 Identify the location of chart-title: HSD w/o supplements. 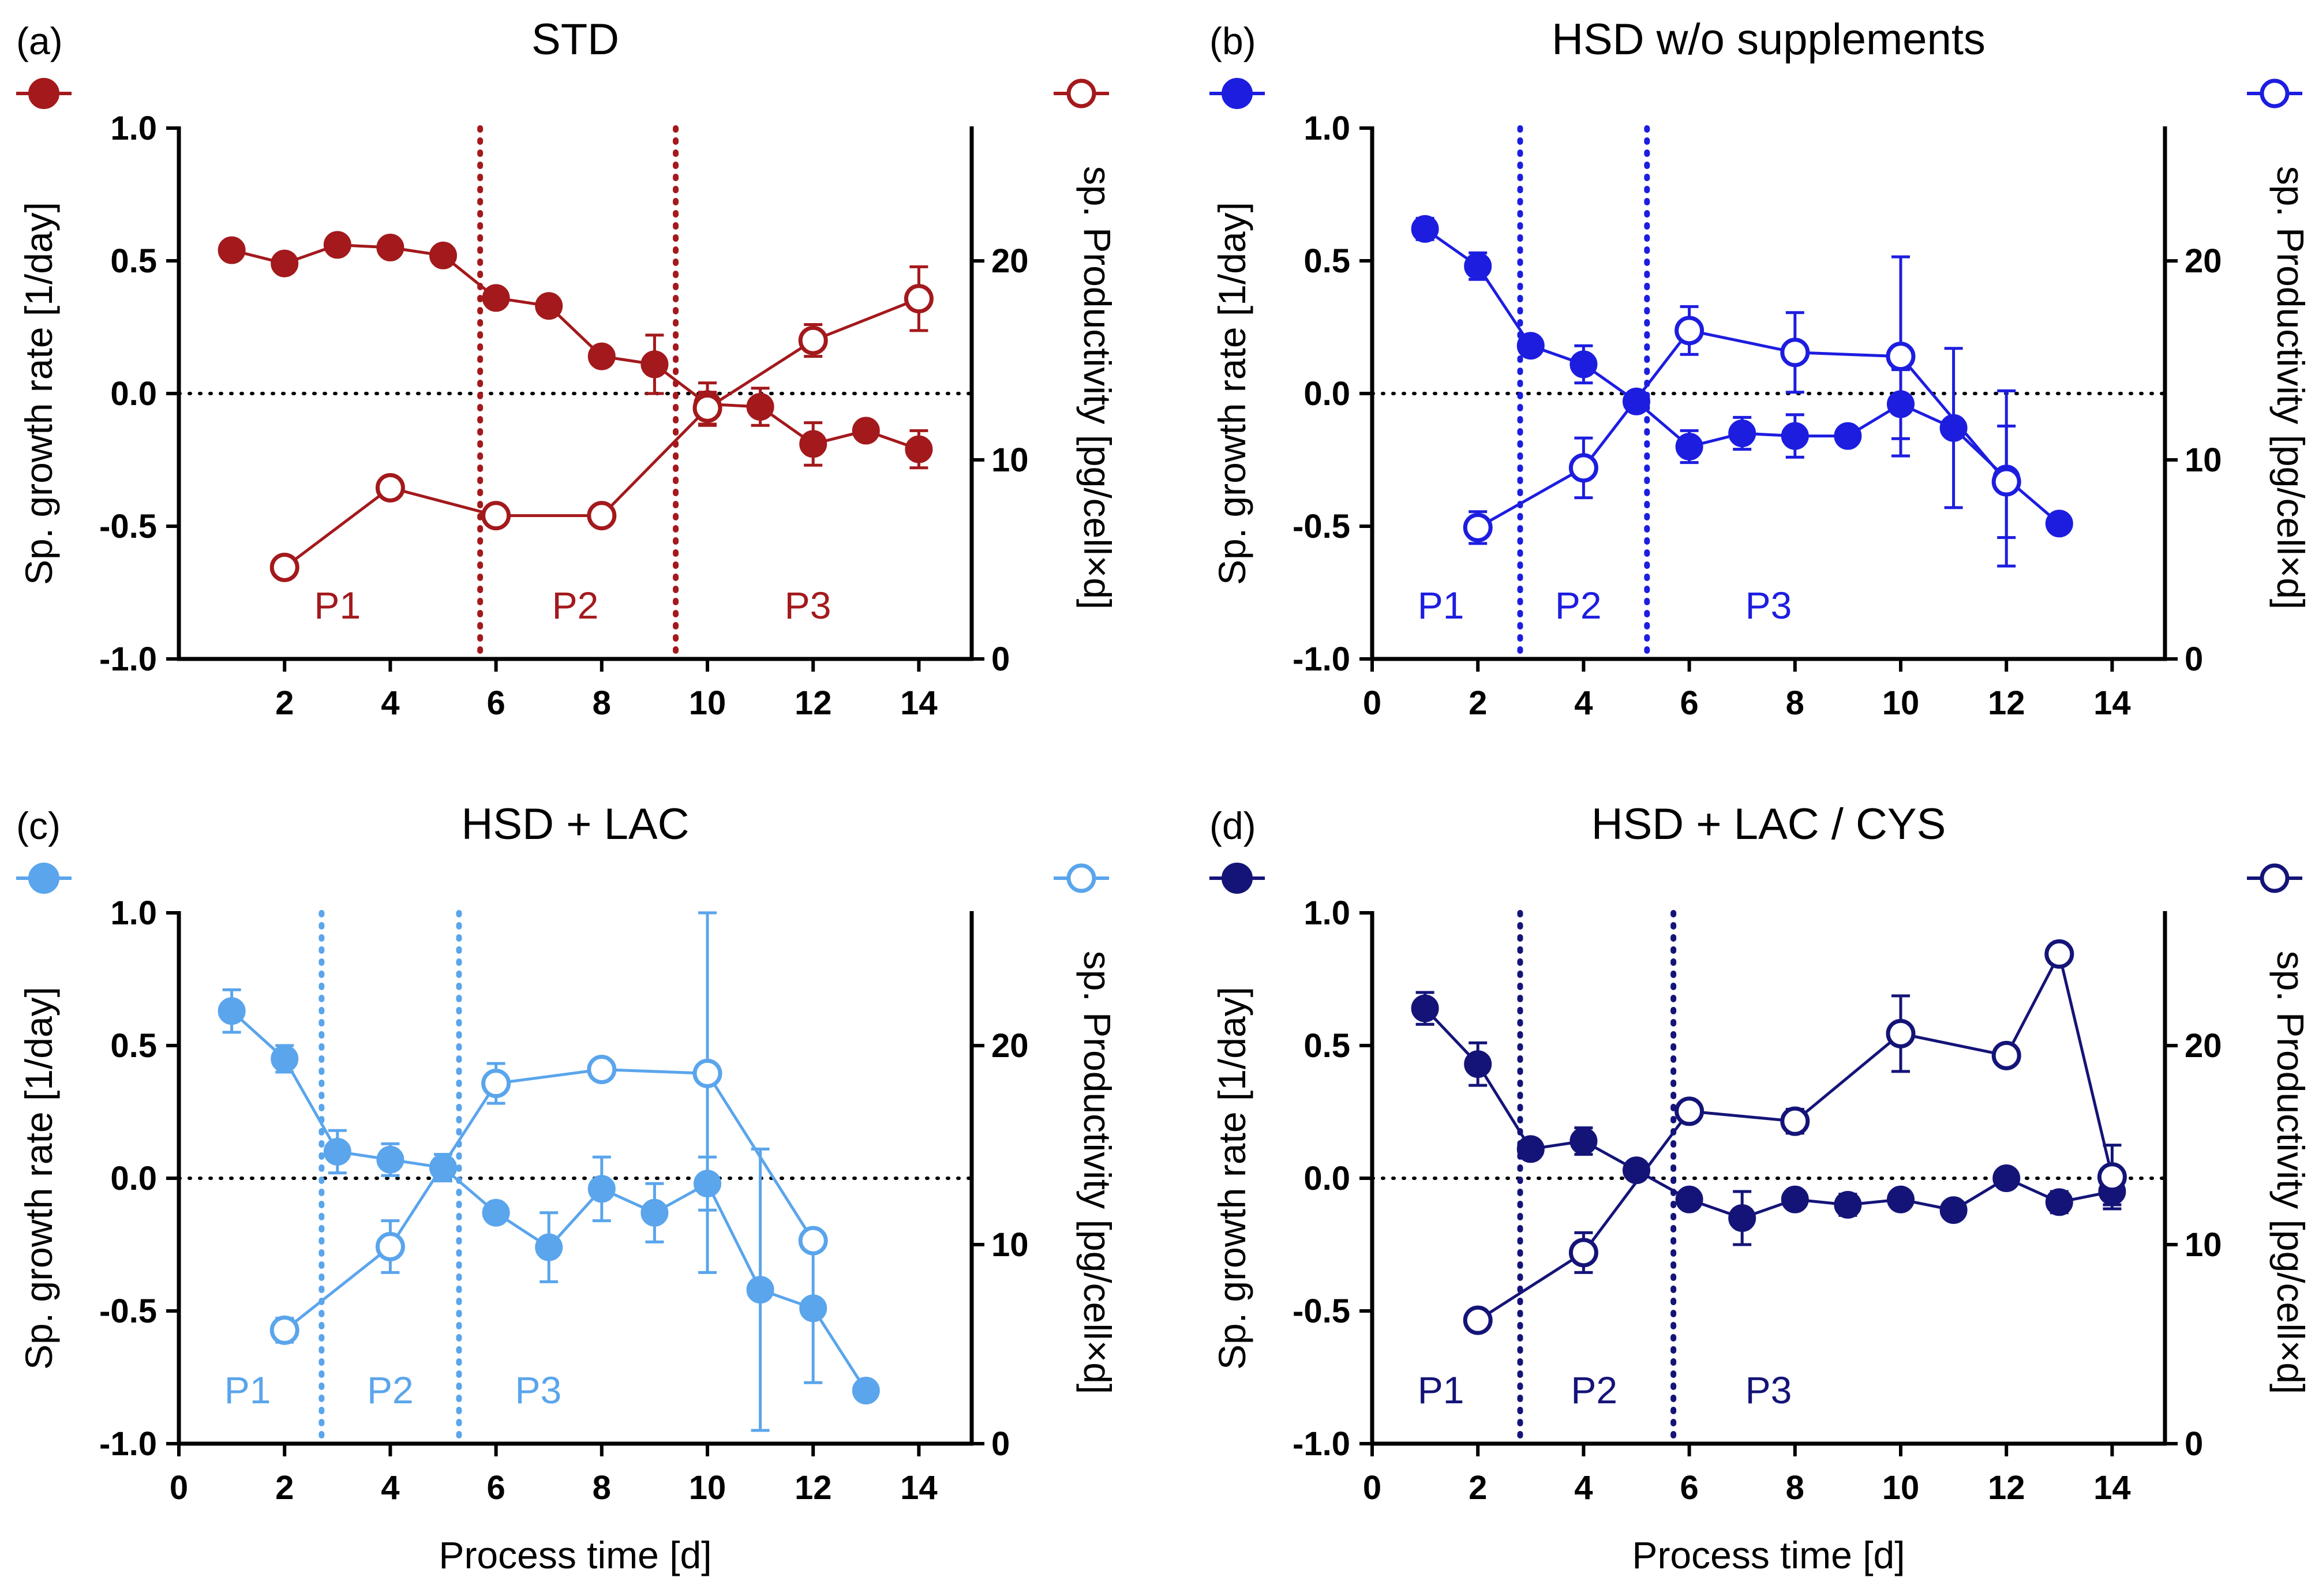
(1769, 39).